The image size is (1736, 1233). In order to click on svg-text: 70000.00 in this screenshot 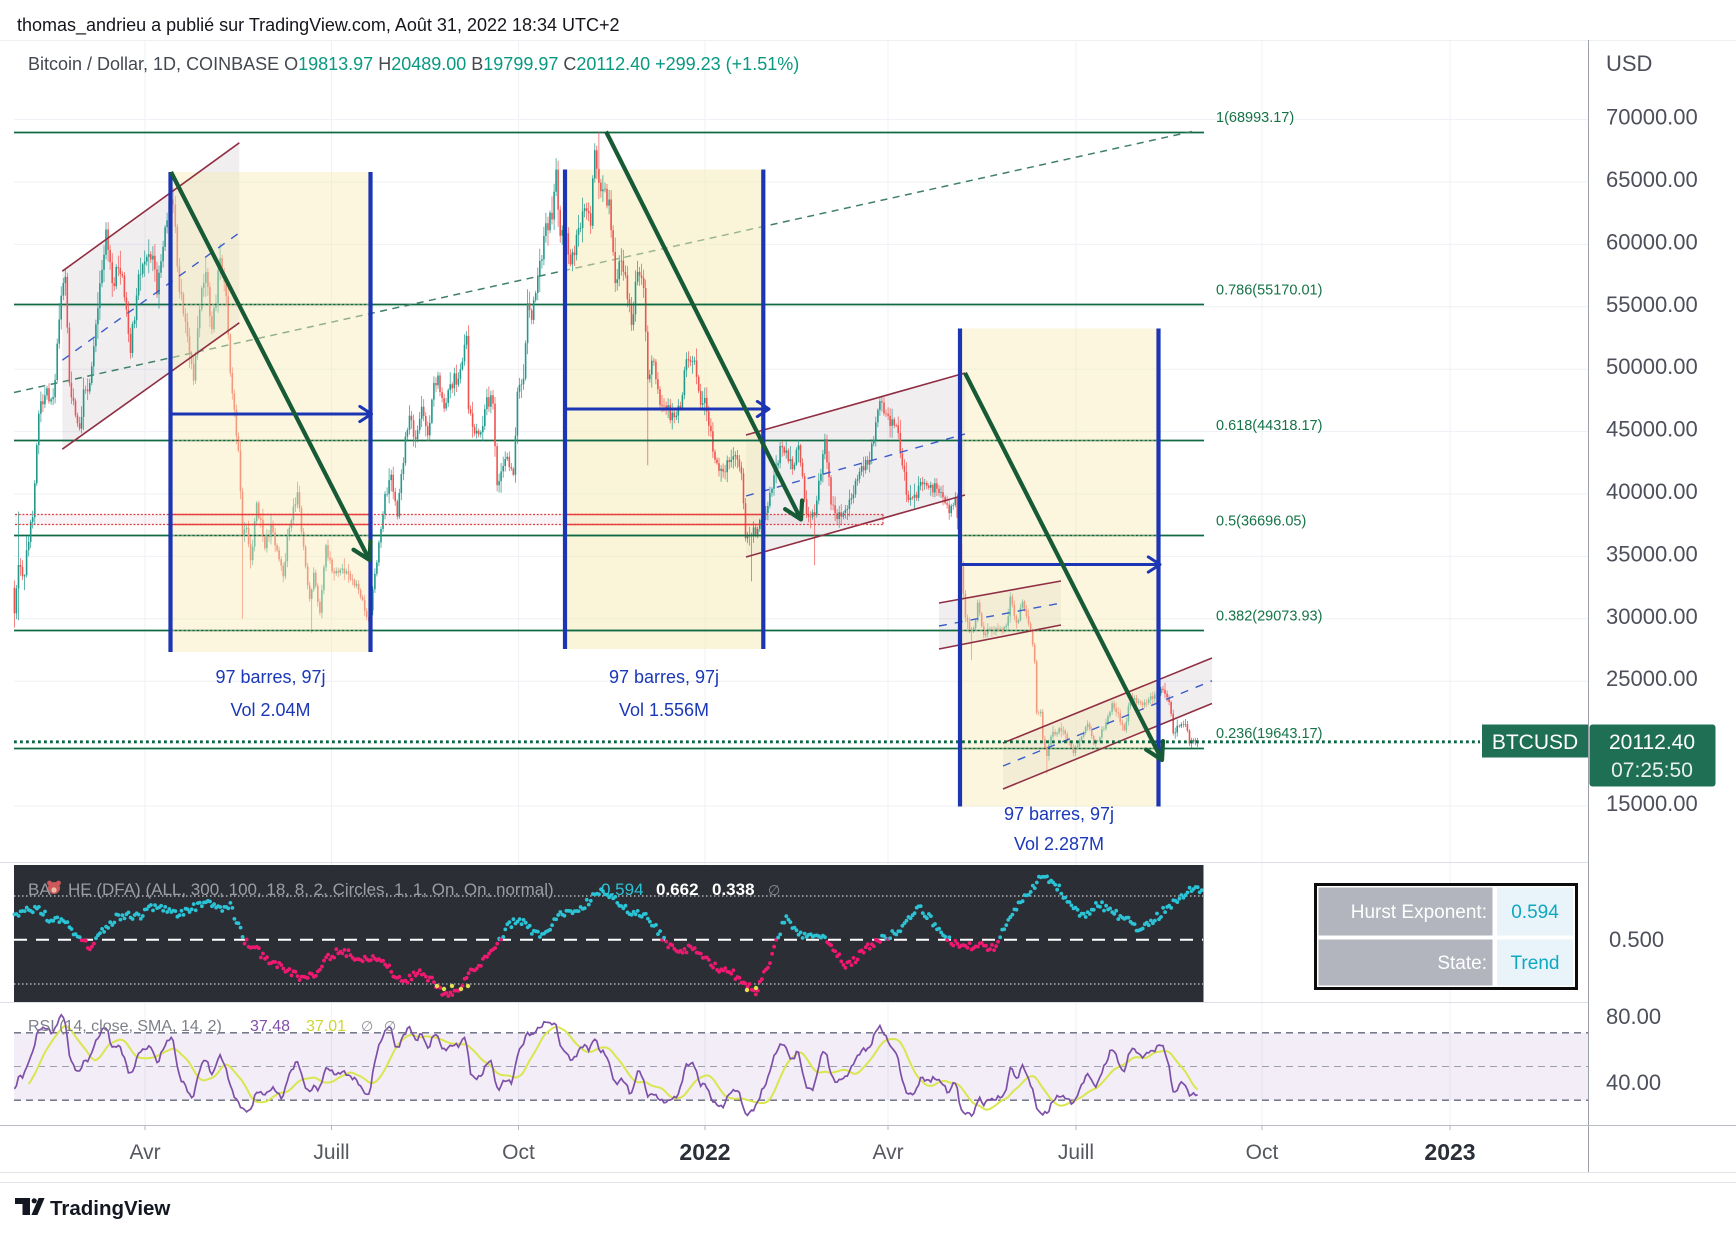, I will do `click(1652, 117)`.